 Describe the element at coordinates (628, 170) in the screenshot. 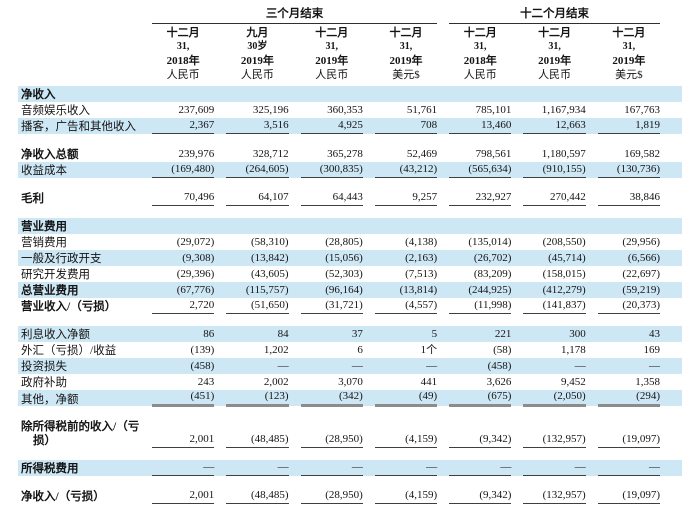

I see `cell-value: (130,736)` at that location.